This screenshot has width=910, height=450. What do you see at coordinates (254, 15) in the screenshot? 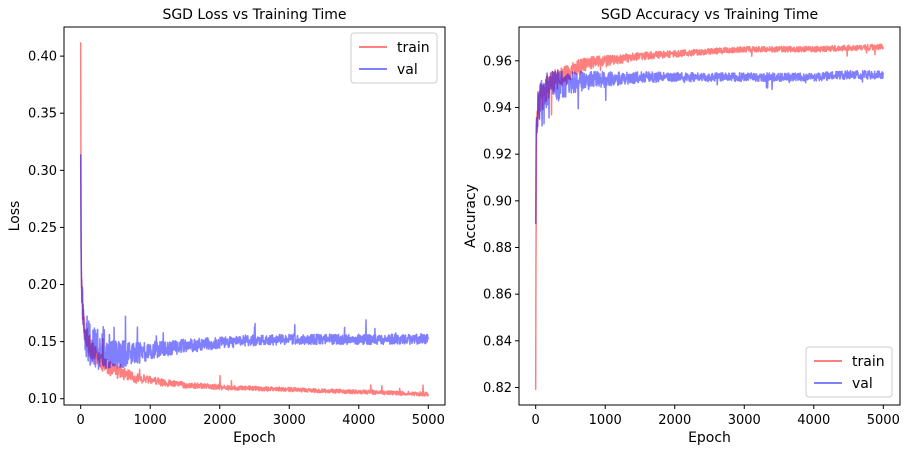
I see `chart-title: SGD Loss vs Training Time` at bounding box center [254, 15].